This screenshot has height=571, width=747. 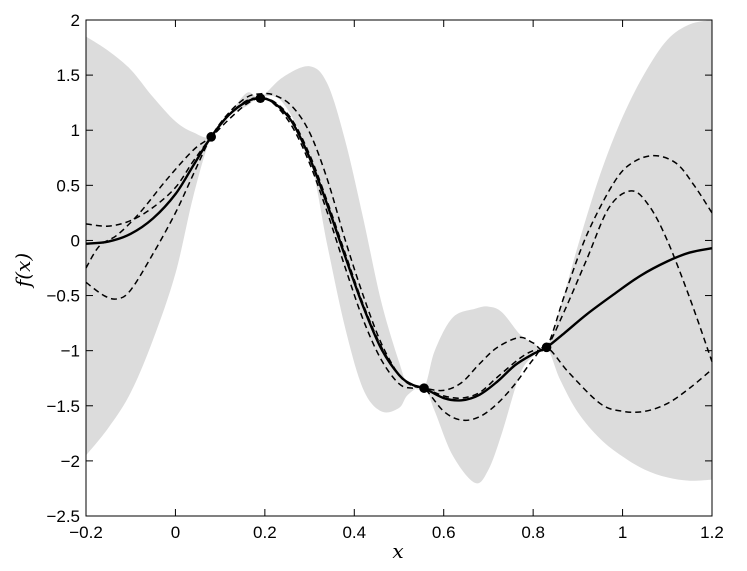 What do you see at coordinates (75, 20) in the screenshot?
I see `y-tick-label: 2` at bounding box center [75, 20].